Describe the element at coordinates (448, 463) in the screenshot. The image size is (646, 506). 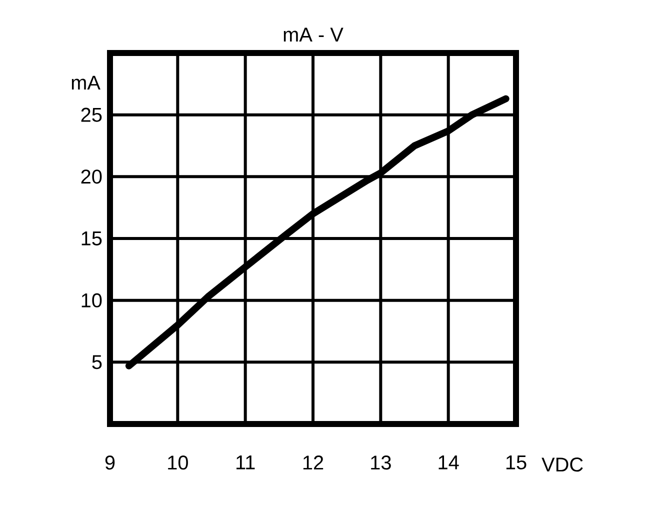
I see `x-tick-label: 14` at that location.